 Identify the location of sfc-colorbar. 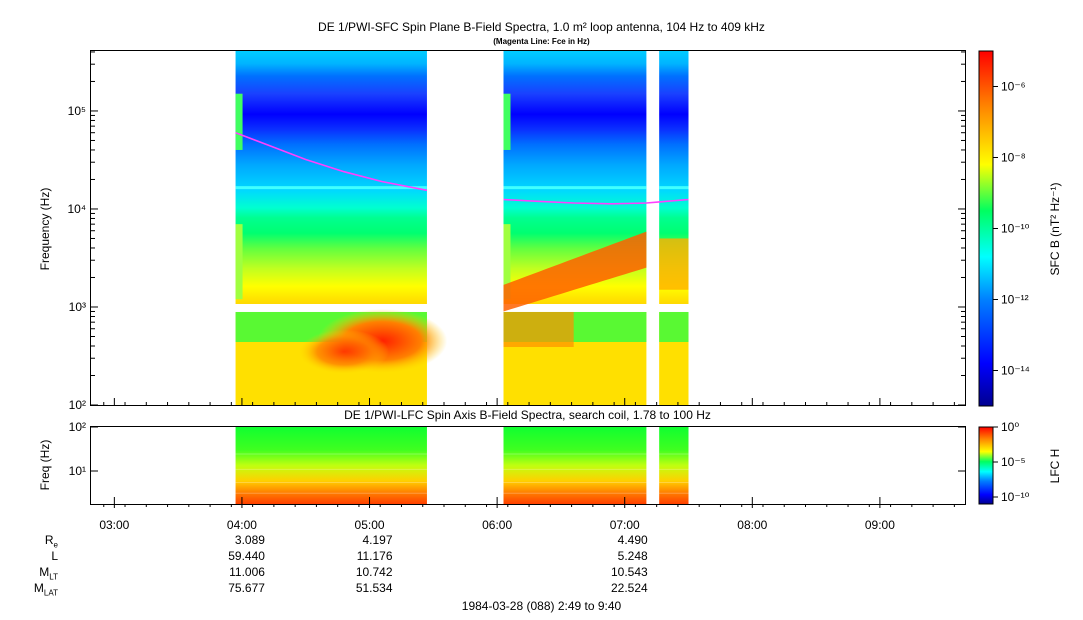
(986, 228).